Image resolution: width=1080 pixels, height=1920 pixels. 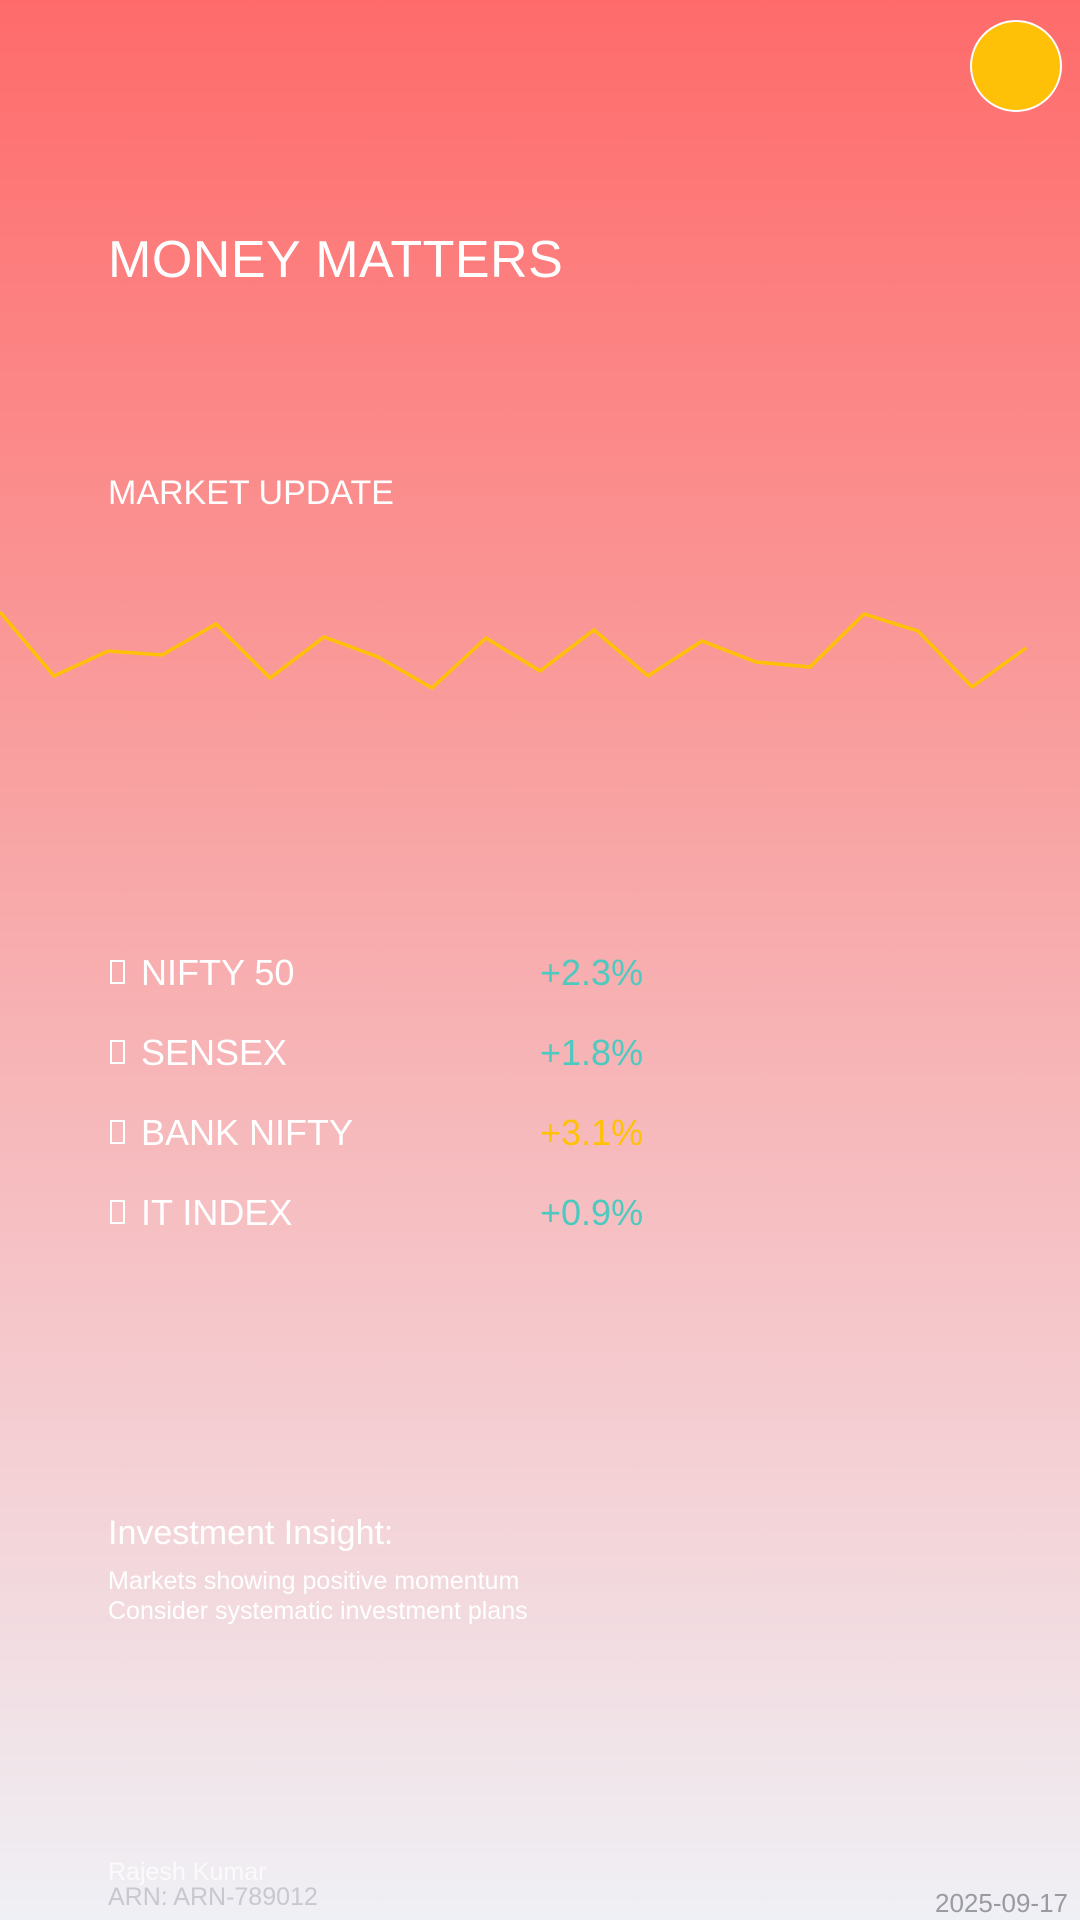 I want to click on index-change: +2.3%, so click(x=592, y=972).